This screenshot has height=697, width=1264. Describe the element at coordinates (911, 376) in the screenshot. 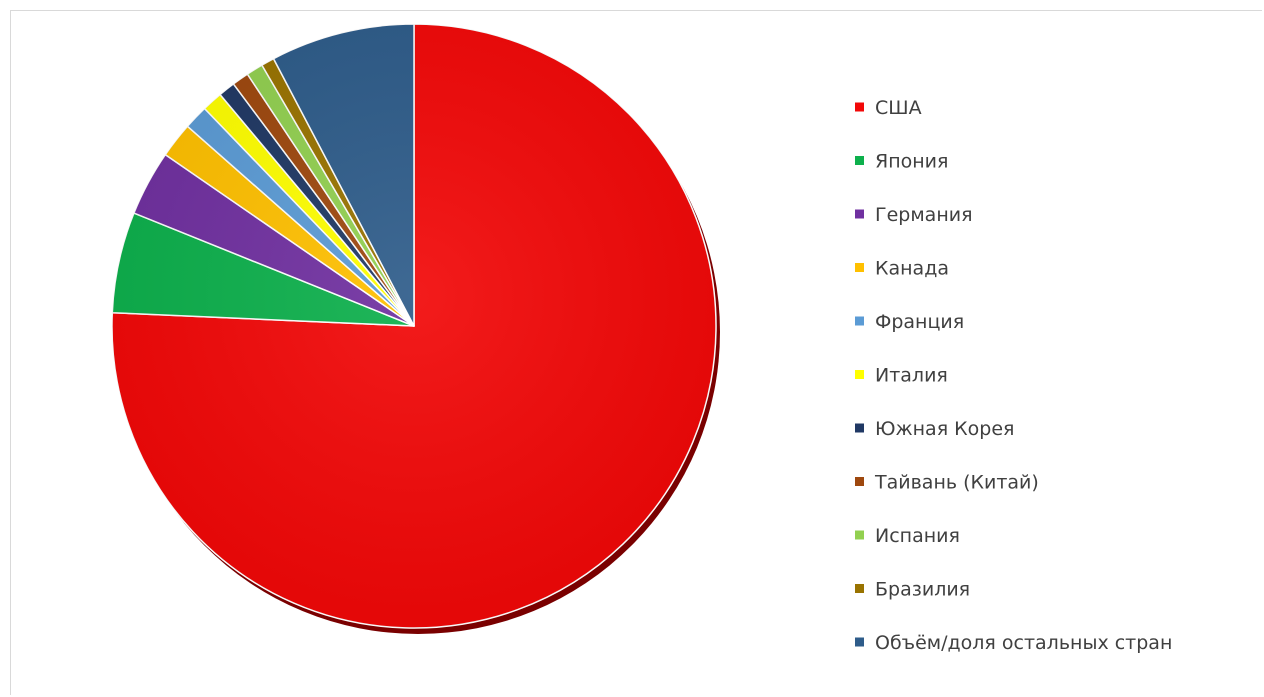

I see `legend-label: Италия` at that location.